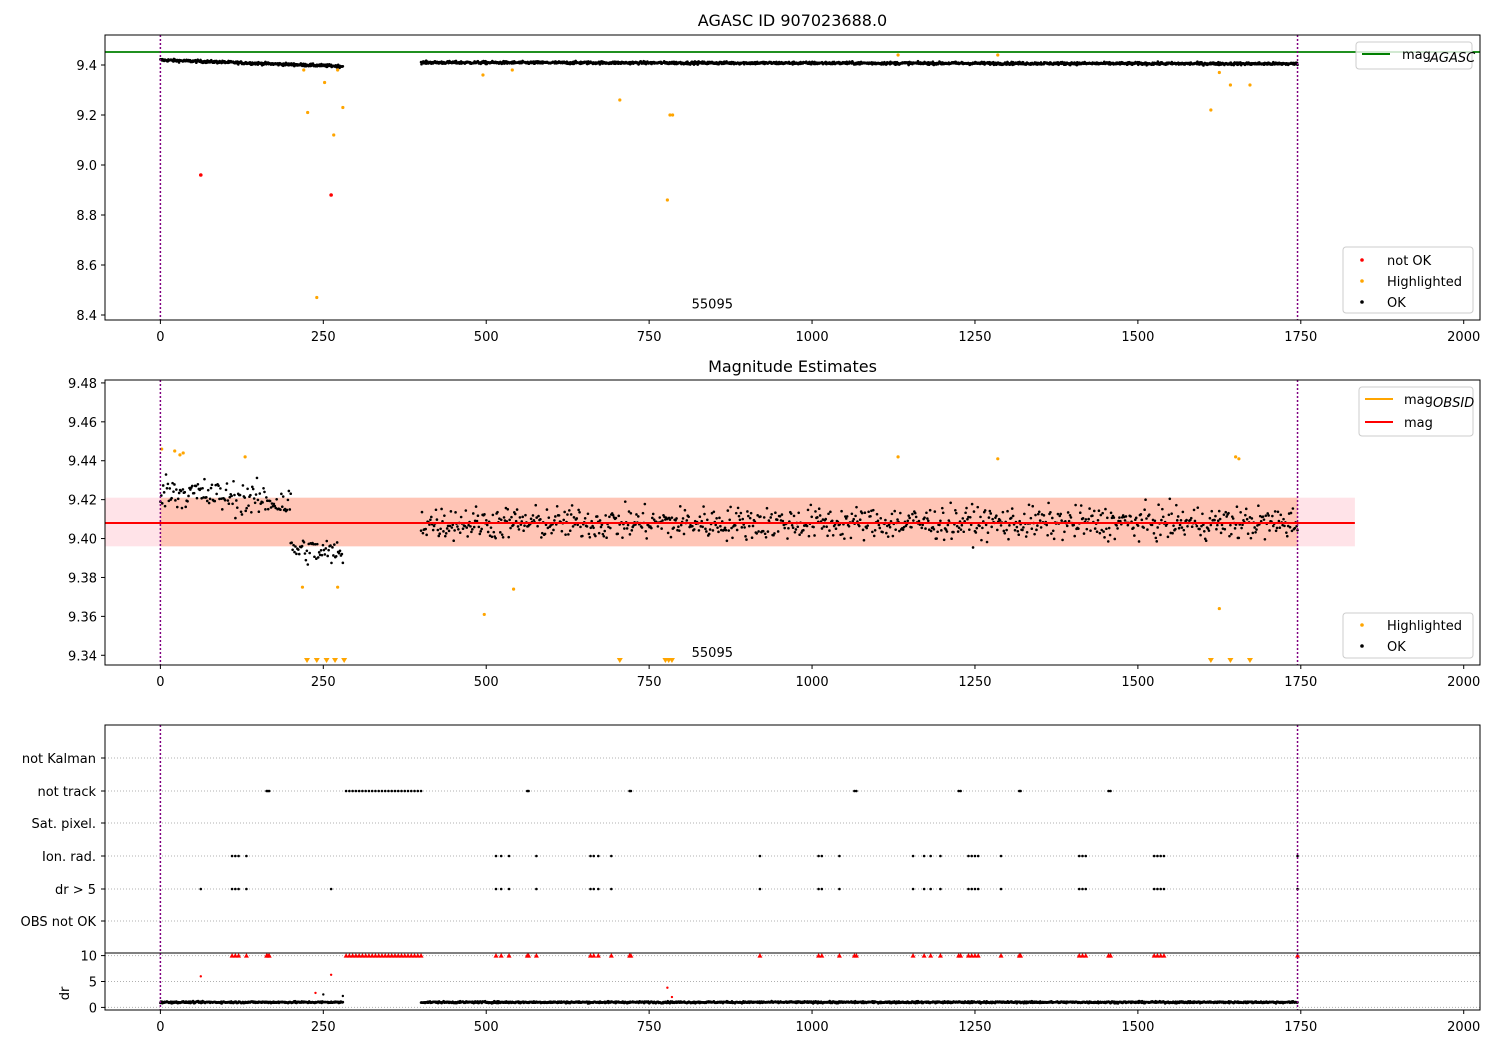  Describe the element at coordinates (59, 759) in the screenshot. I see `flag-category-label: not Kalman` at that location.